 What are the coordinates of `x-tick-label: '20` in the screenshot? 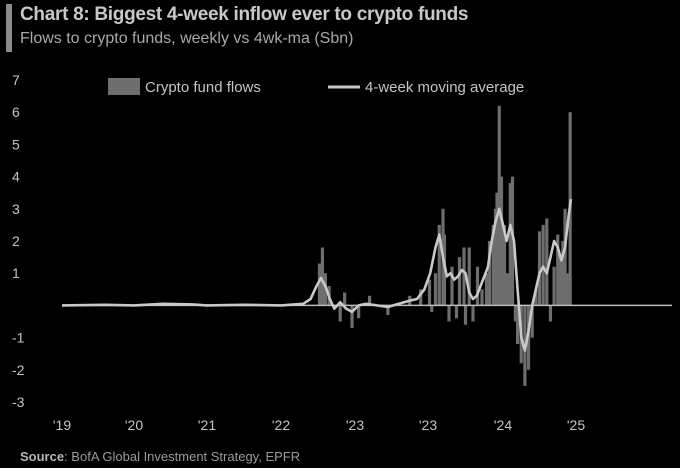 It's located at (134, 425).